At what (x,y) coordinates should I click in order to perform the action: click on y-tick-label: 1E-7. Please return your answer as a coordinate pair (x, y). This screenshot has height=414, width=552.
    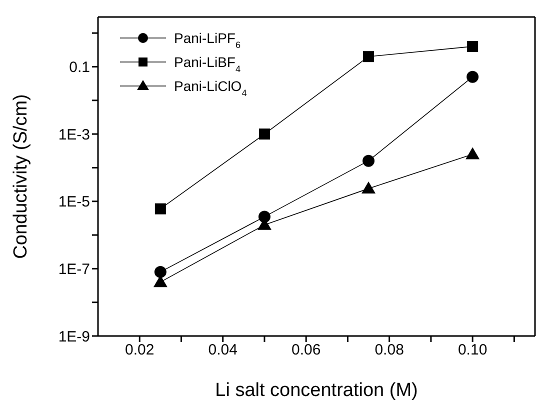
    Looking at the image, I should click on (74, 269).